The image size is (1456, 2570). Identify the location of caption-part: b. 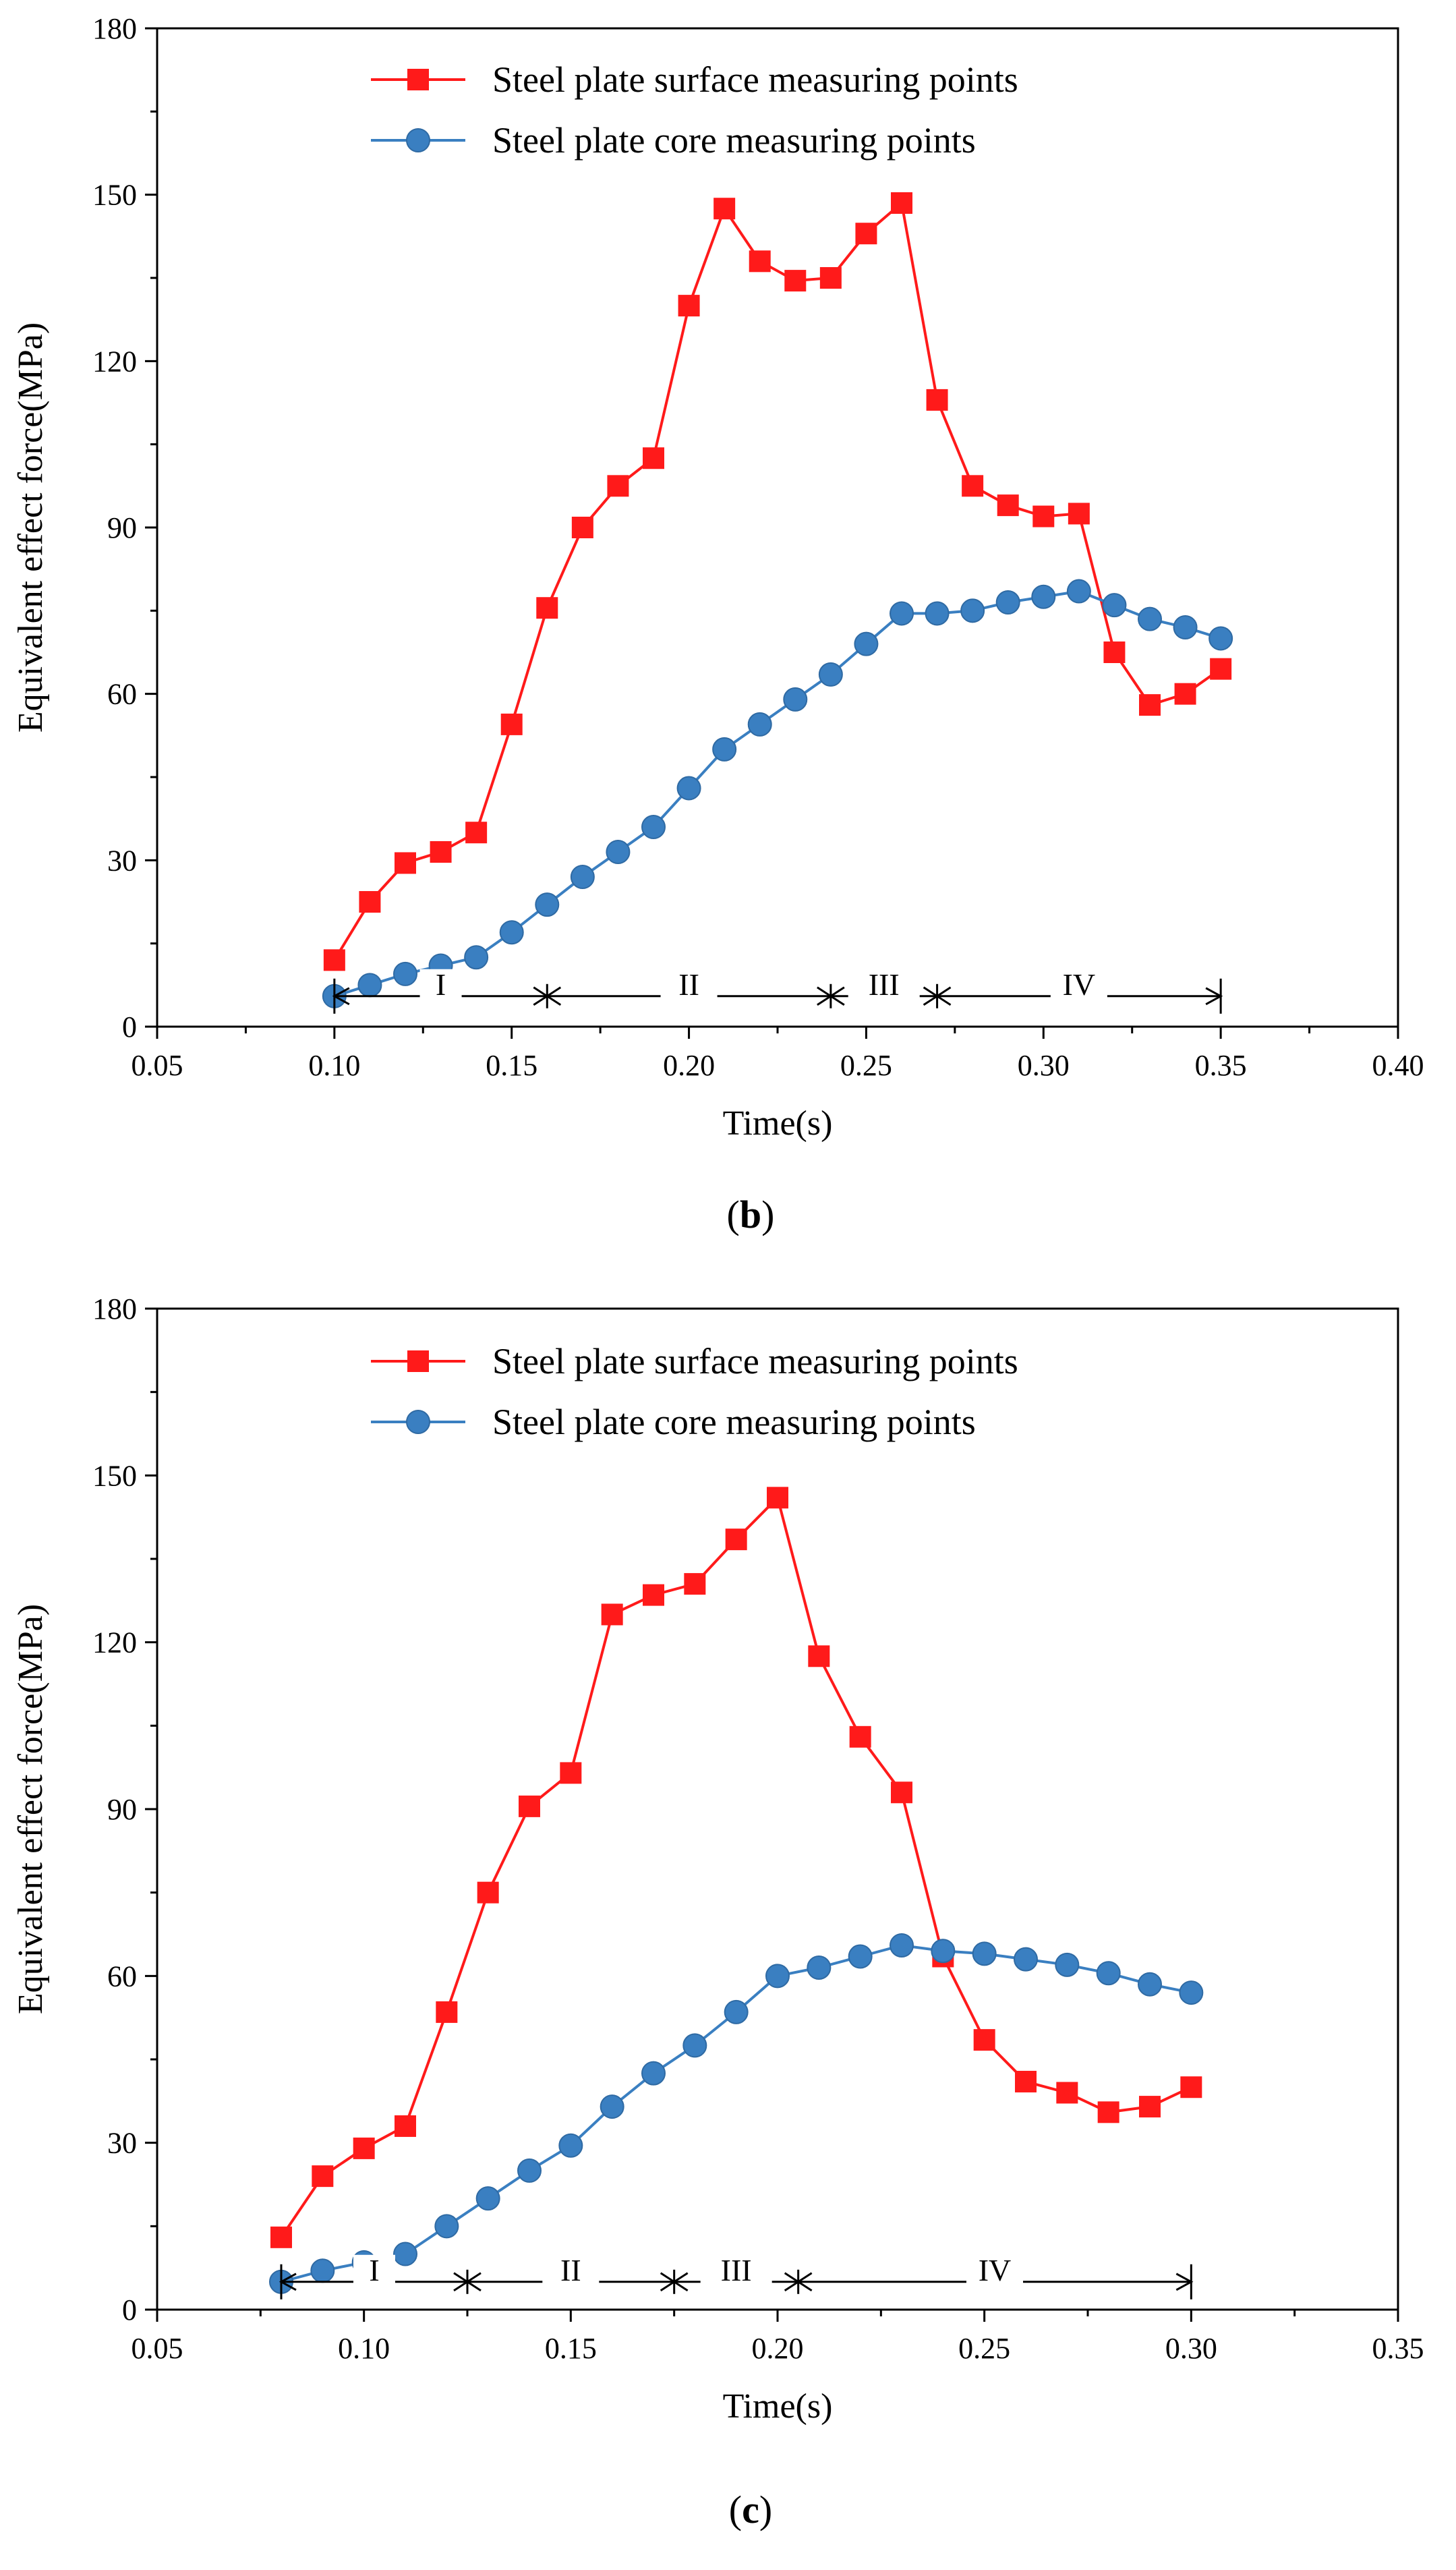
(750, 1214).